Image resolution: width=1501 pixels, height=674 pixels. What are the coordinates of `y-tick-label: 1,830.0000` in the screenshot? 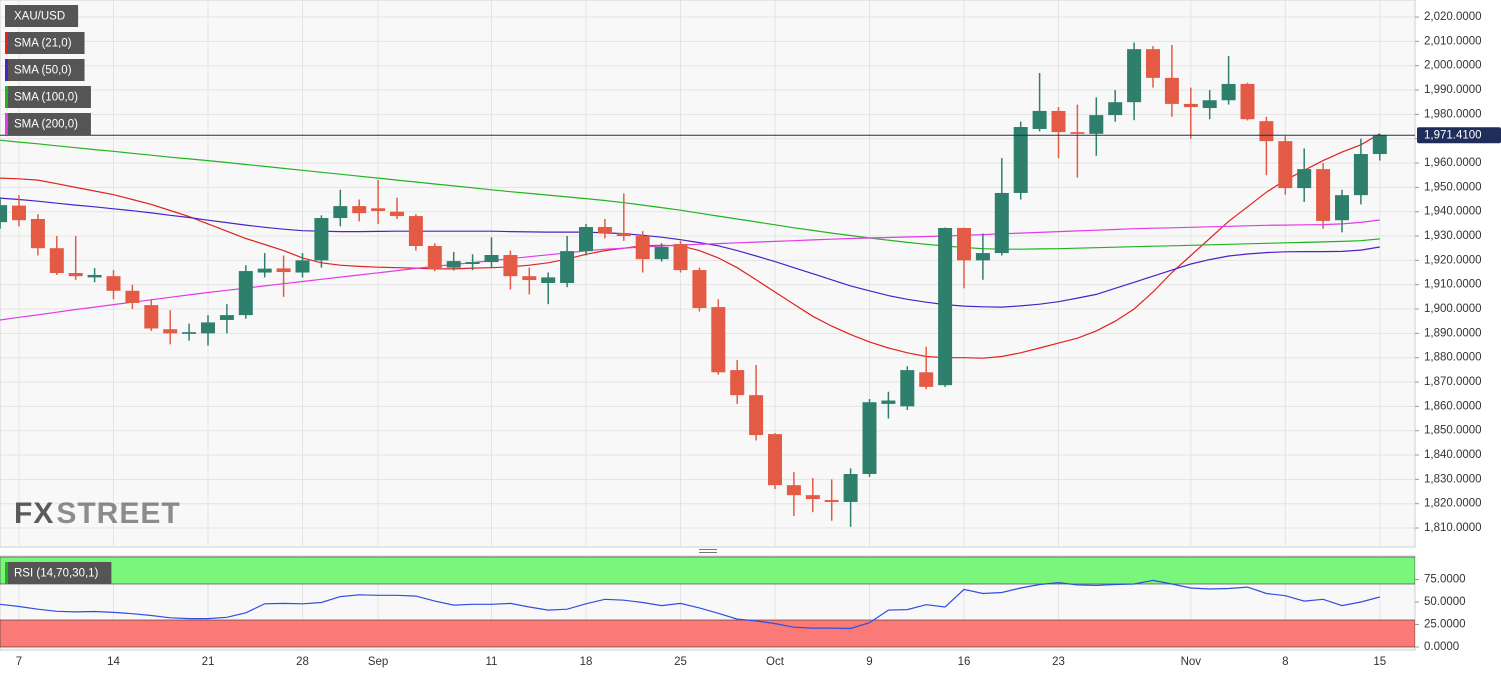 It's located at (1453, 479).